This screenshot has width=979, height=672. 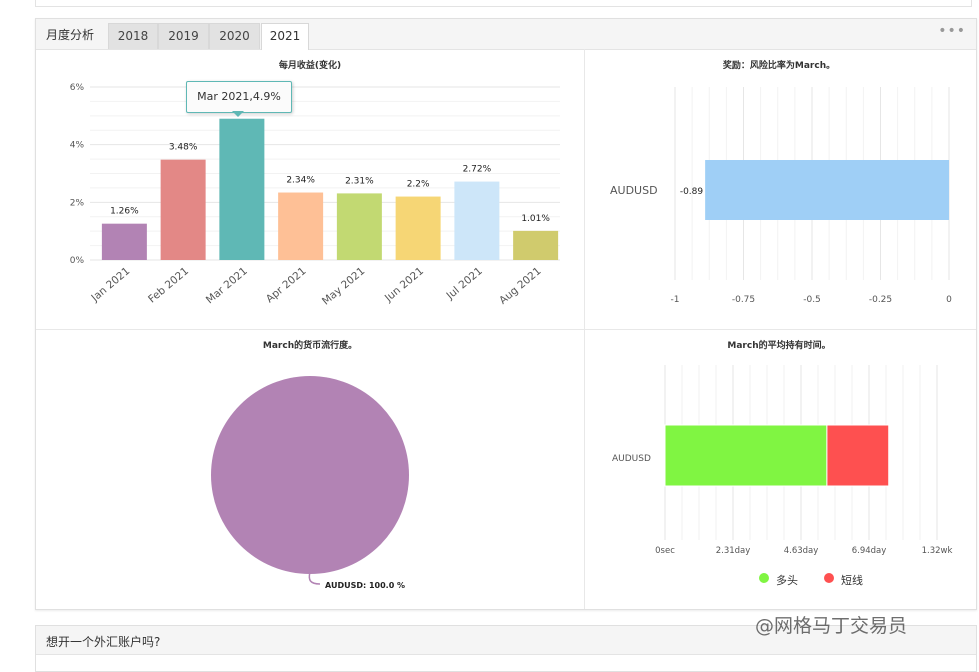 I want to click on bar-may-2021, so click(x=359, y=226).